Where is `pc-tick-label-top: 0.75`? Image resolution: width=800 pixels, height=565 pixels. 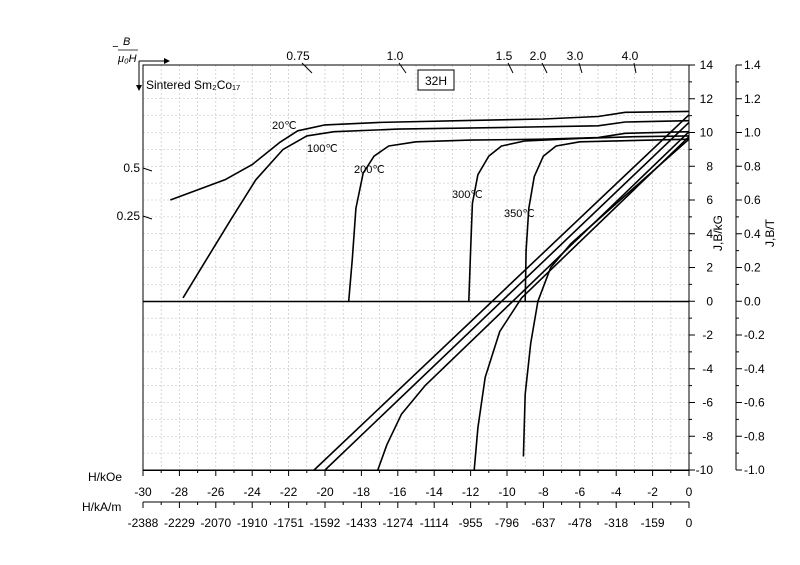 pc-tick-label-top: 0.75 is located at coordinates (298, 56).